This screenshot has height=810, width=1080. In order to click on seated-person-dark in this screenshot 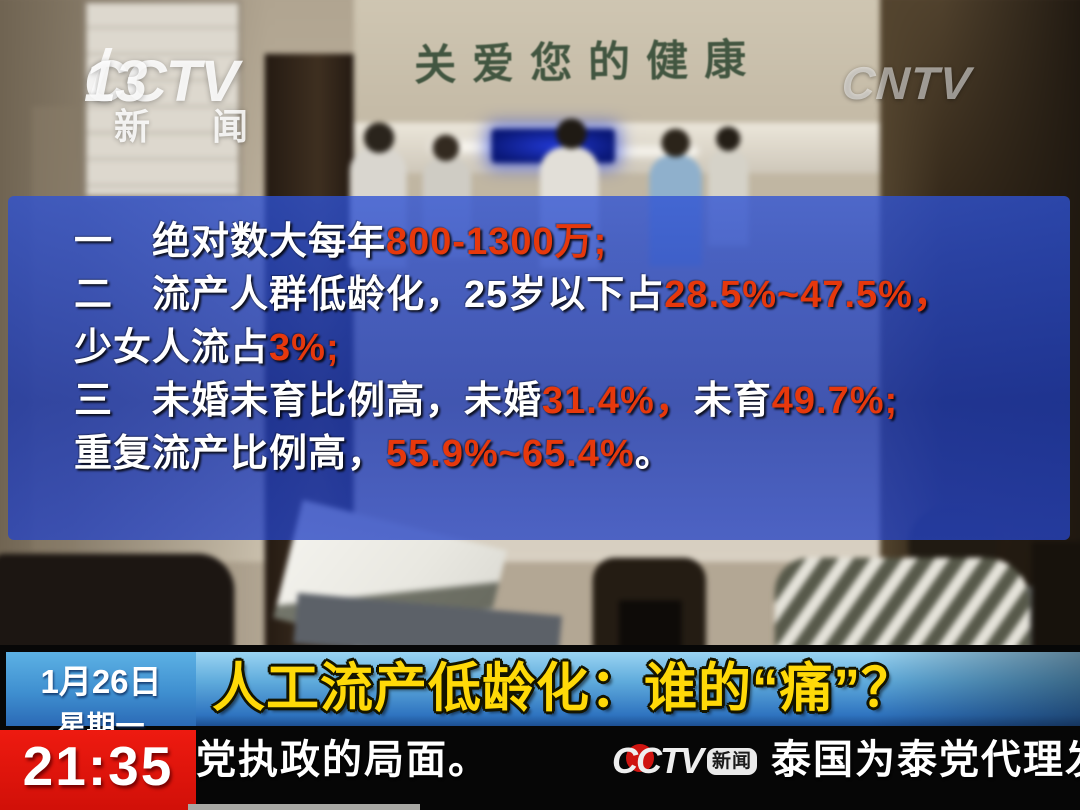, I will do `click(117, 604)`.